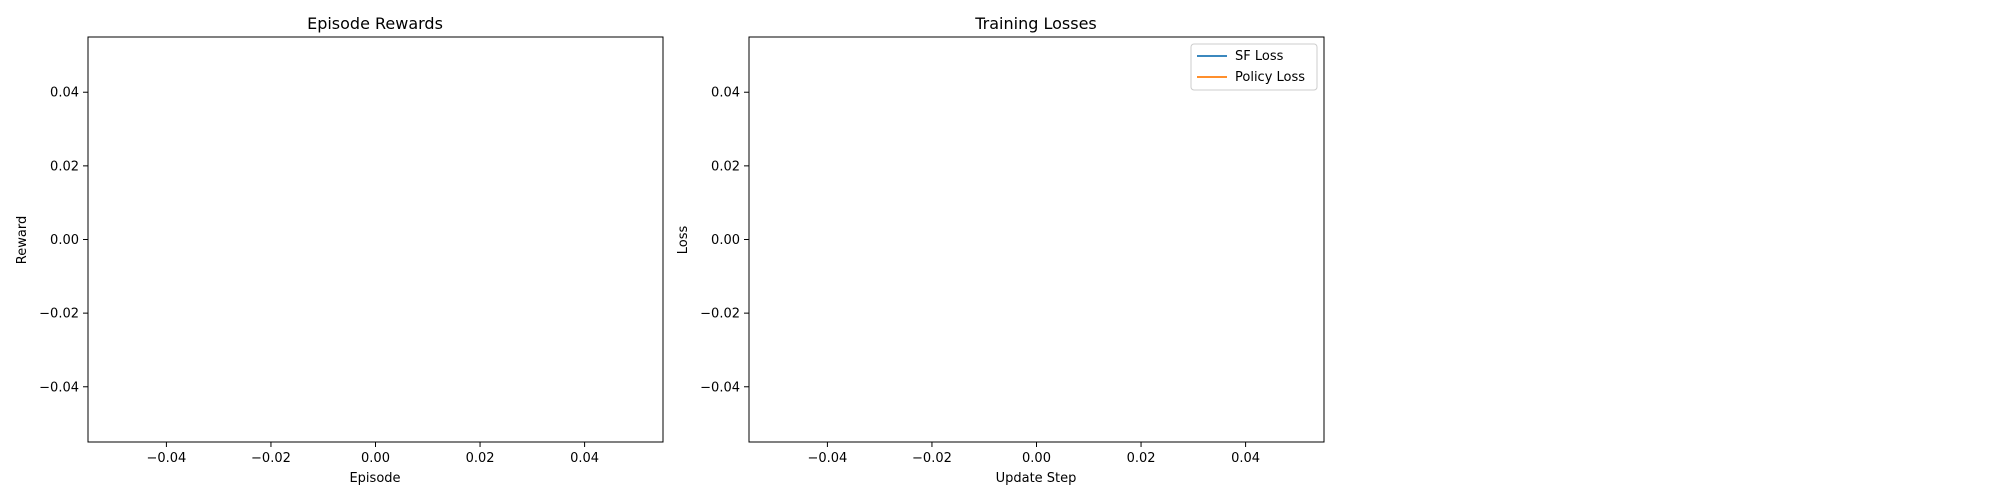 The width and height of the screenshot is (2000, 500). I want to click on chart-title: Episode Rewards, so click(375, 23).